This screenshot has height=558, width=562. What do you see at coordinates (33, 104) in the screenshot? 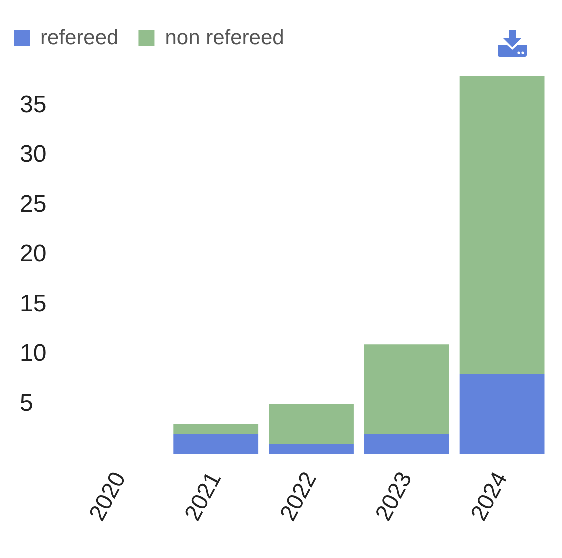
I see `y-tick-label: 35` at bounding box center [33, 104].